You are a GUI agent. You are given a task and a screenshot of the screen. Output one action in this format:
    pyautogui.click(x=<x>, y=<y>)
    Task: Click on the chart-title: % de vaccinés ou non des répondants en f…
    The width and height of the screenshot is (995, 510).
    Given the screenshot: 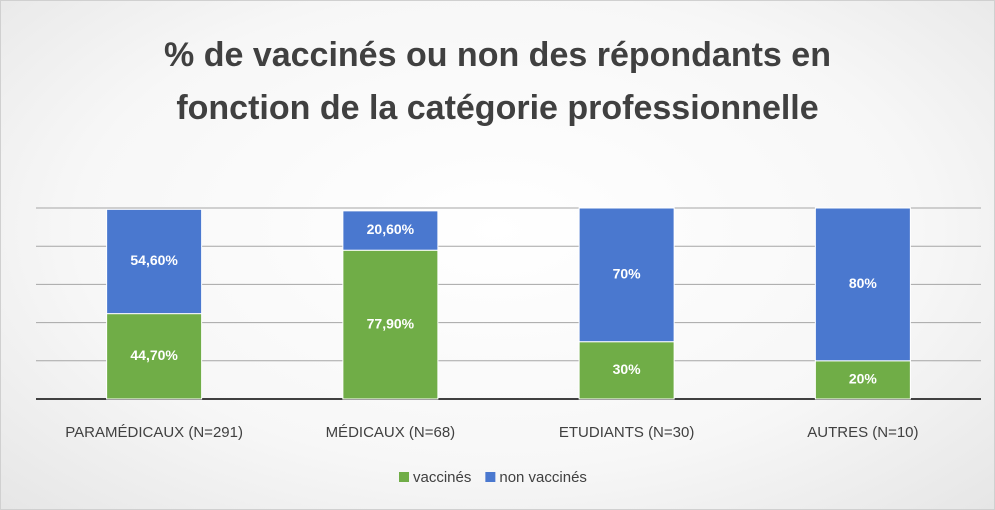 What is the action you would take?
    pyautogui.click(x=497, y=81)
    